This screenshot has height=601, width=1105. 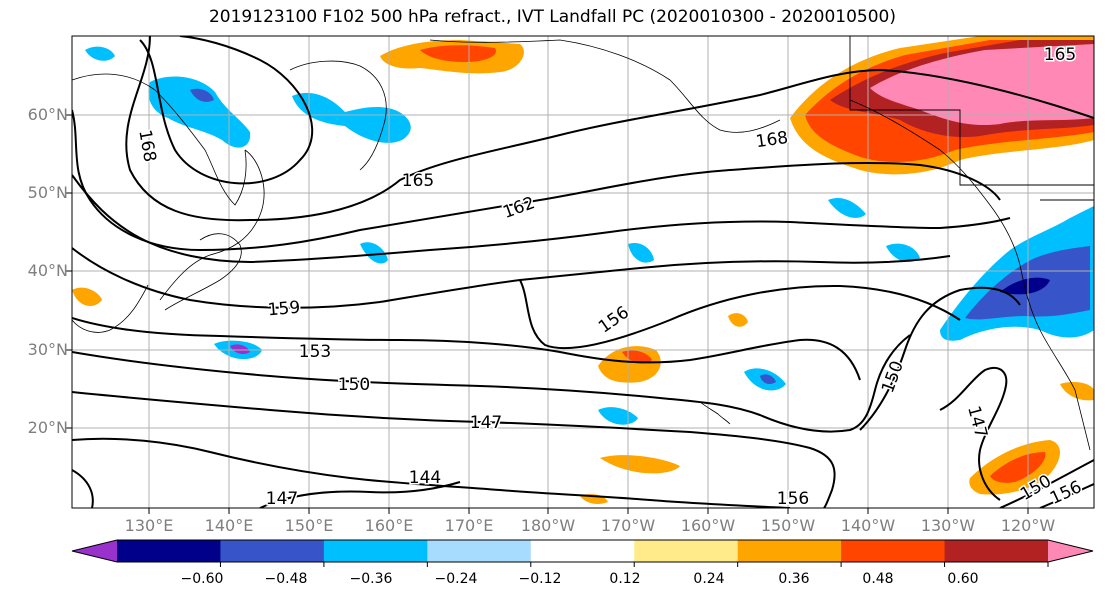 I want to click on lon-label-140e: 140°E, so click(x=229, y=525).